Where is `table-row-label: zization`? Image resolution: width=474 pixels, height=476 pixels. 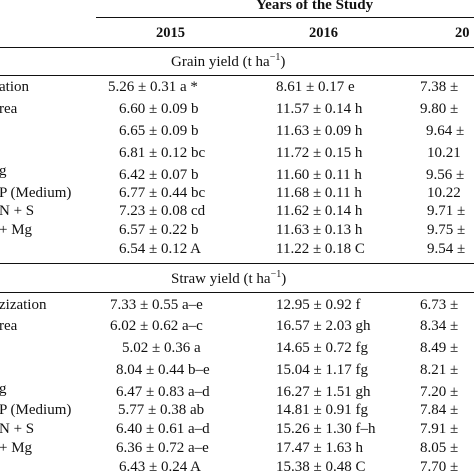 table-row-label: zization is located at coordinates (23, 305).